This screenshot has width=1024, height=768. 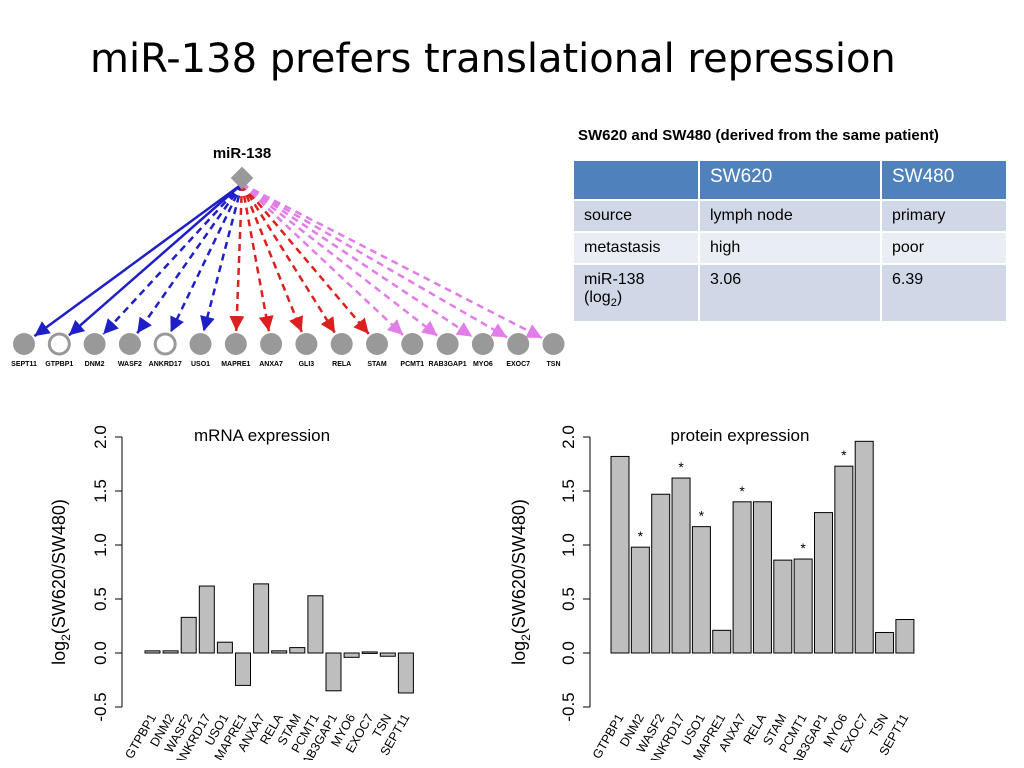 I want to click on row-label-main: miR-138, so click(x=614, y=279).